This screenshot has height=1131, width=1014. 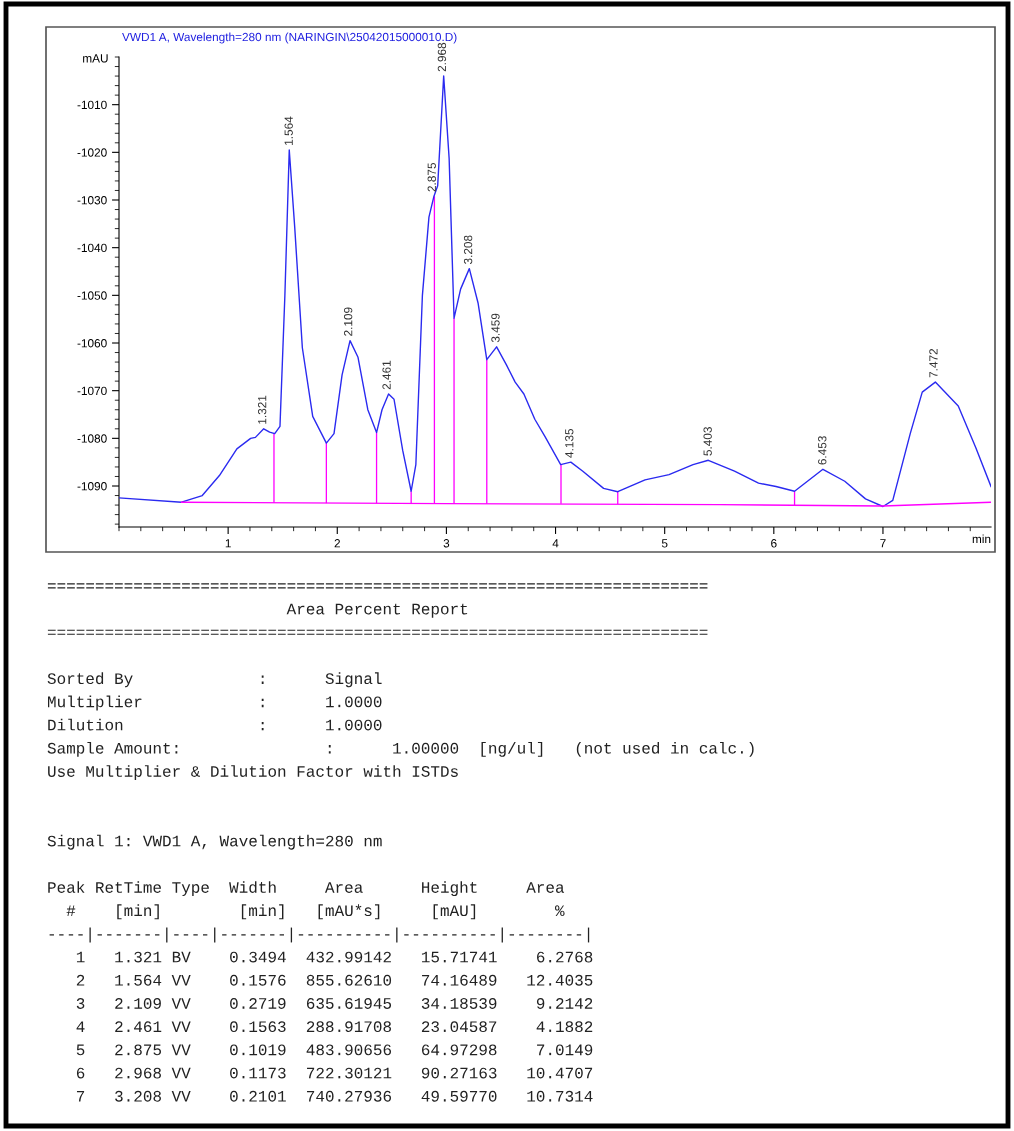 What do you see at coordinates (334, 957) in the screenshot?
I see `text: 1 1.321 BV 0.3494 432.99142 15.71741 6.2768` at bounding box center [334, 957].